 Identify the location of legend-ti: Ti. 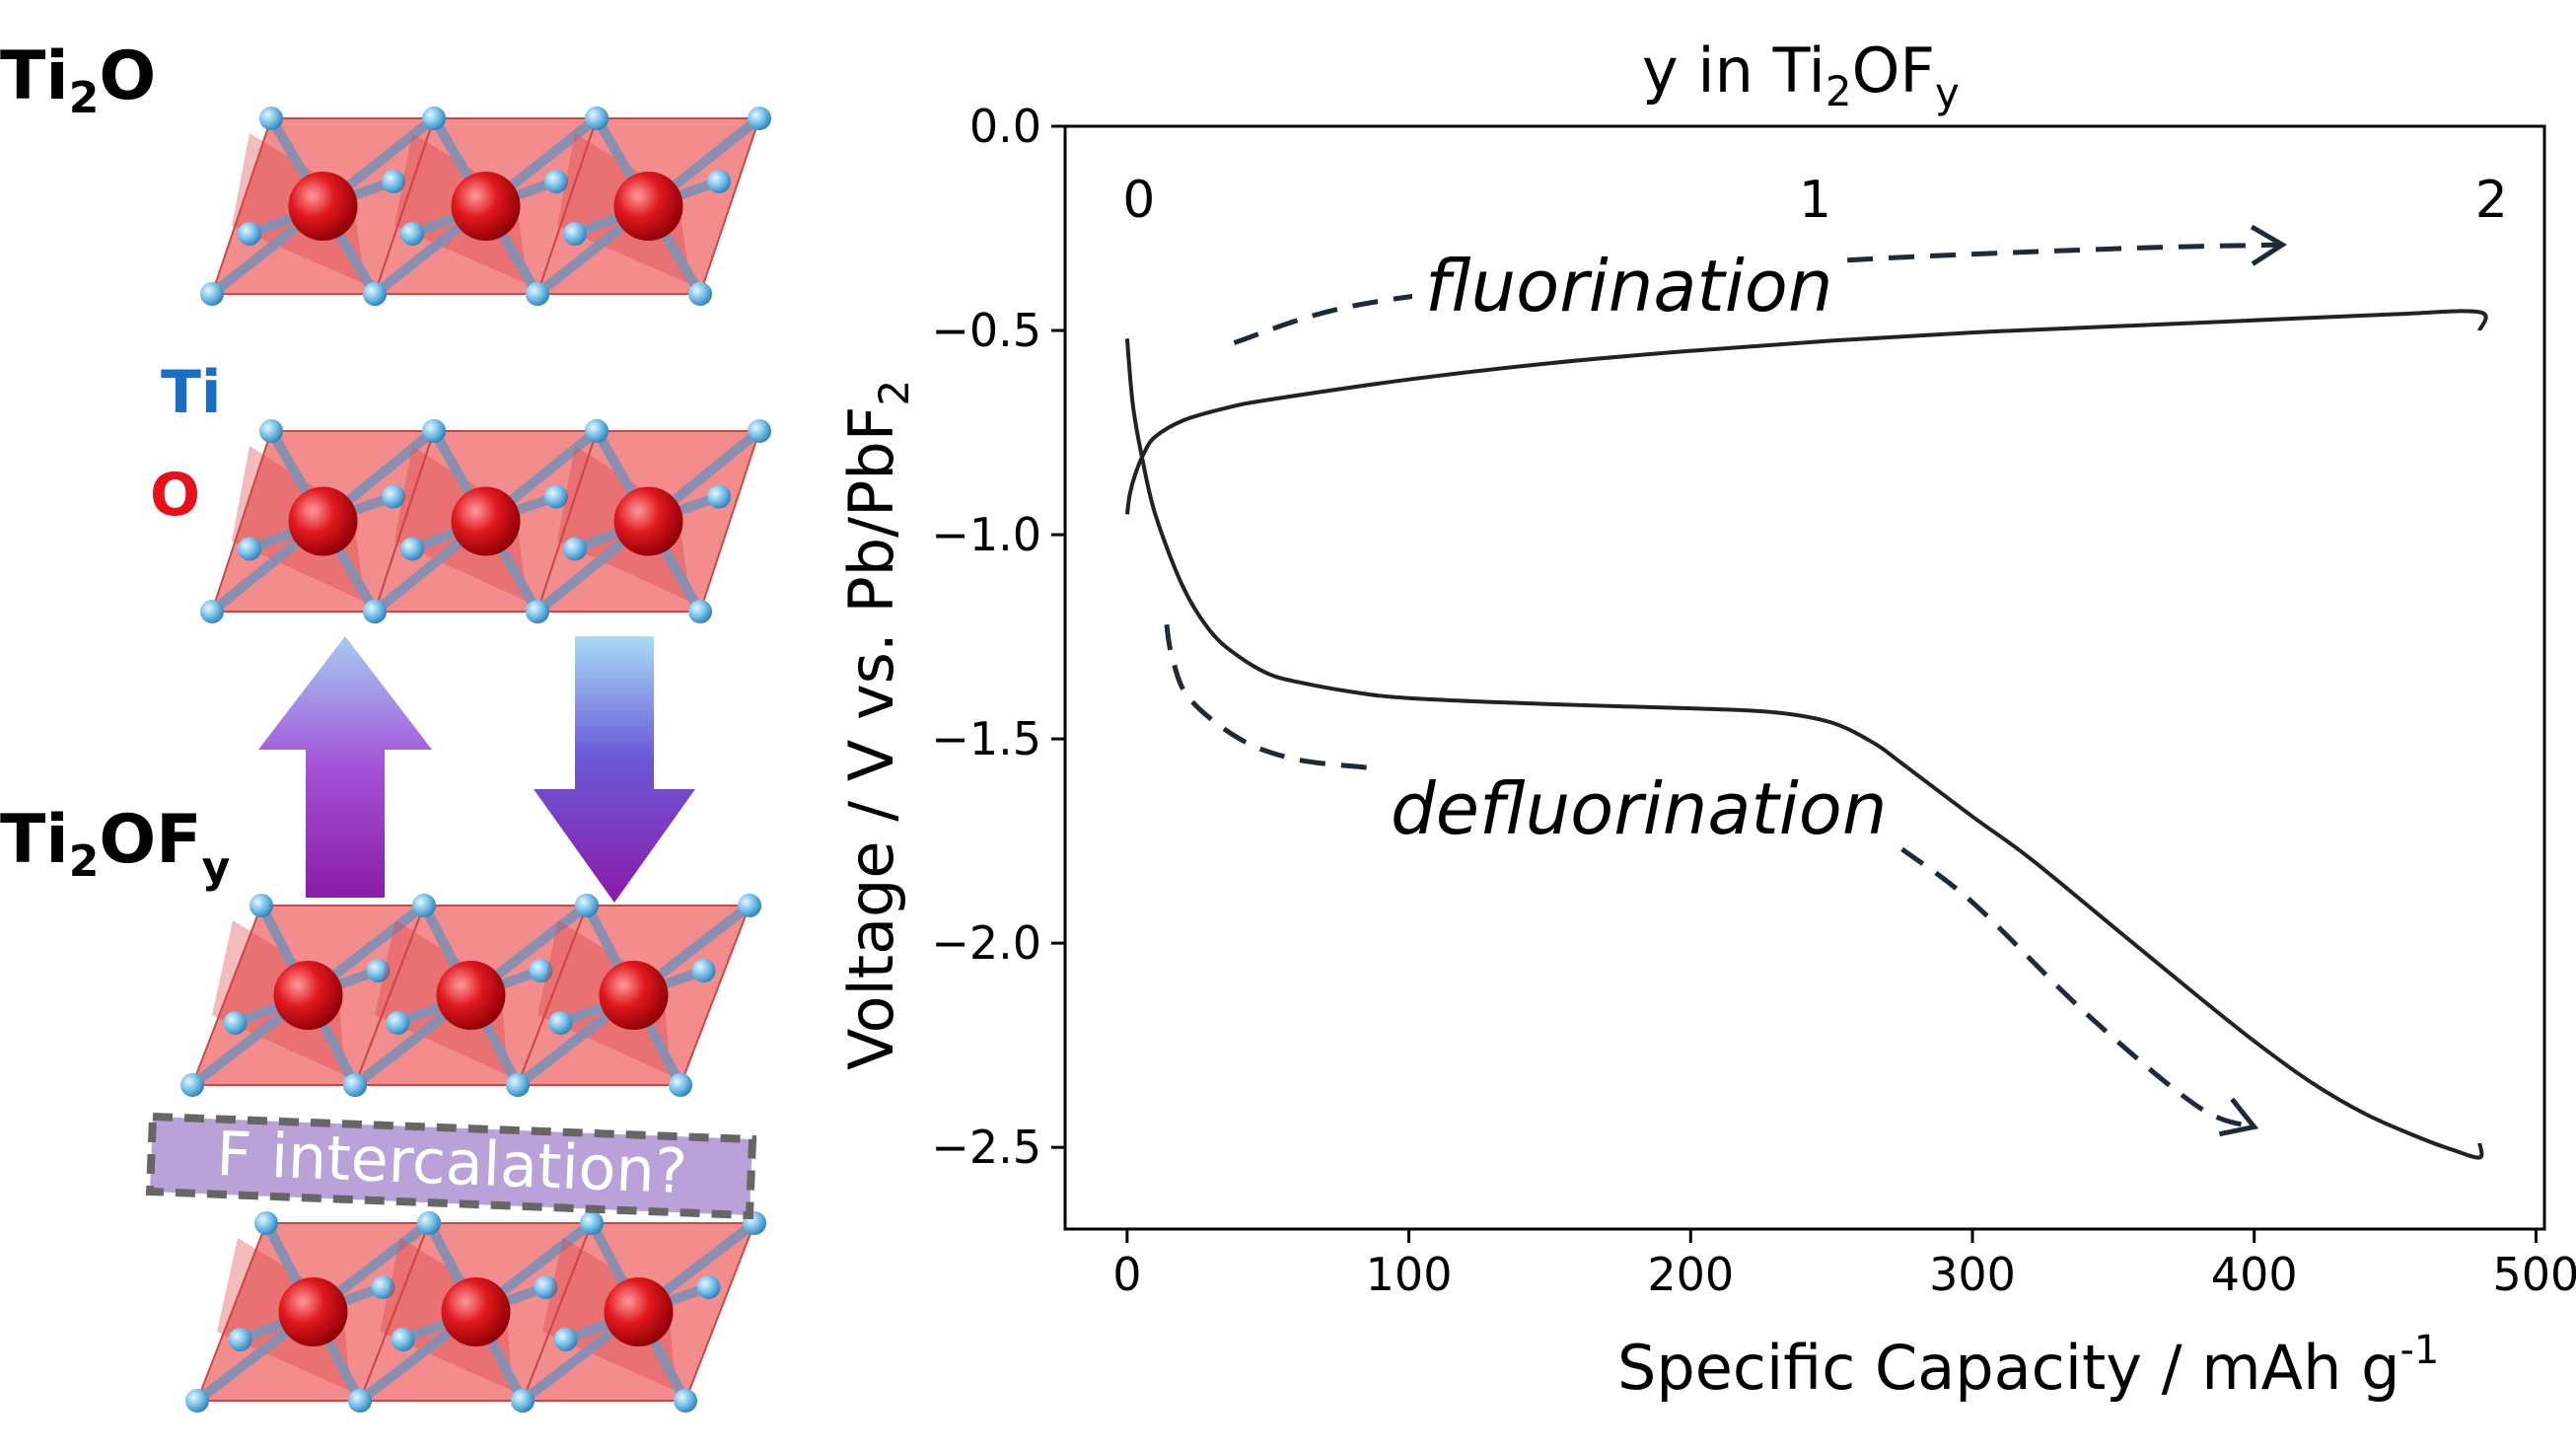
(191, 392).